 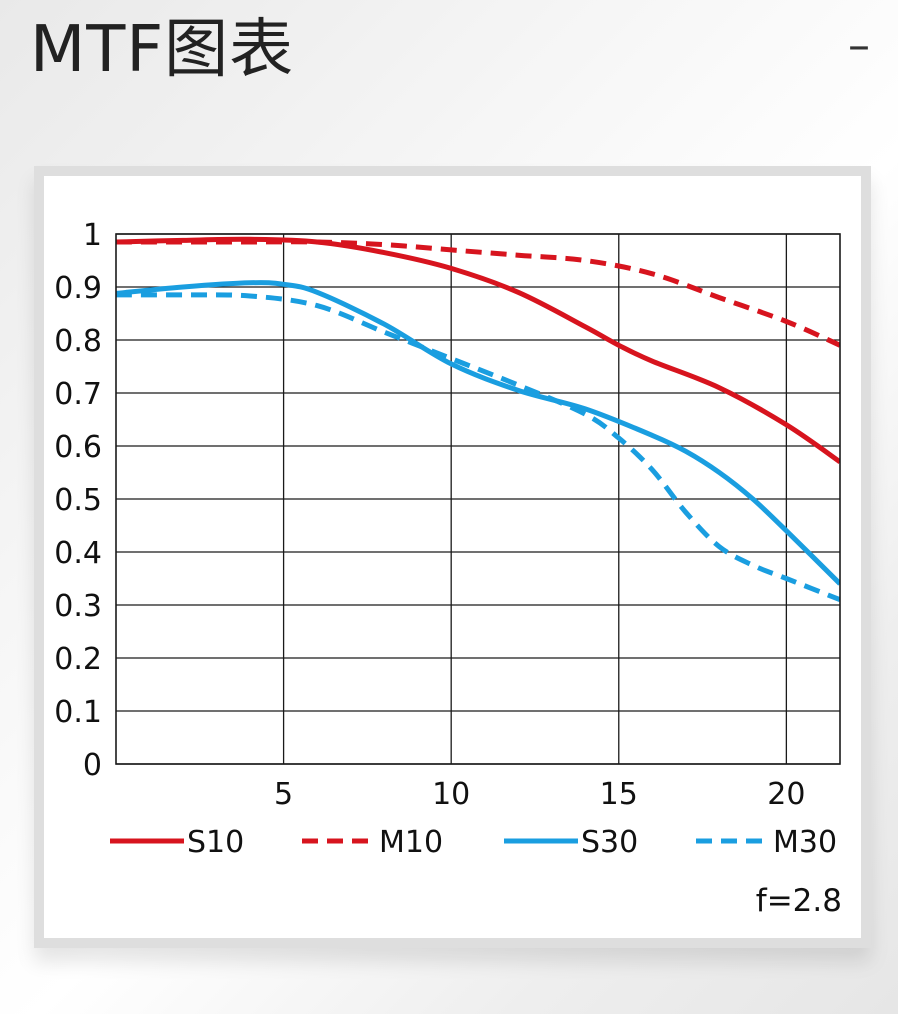 I want to click on minus-icon: –, so click(x=859, y=45).